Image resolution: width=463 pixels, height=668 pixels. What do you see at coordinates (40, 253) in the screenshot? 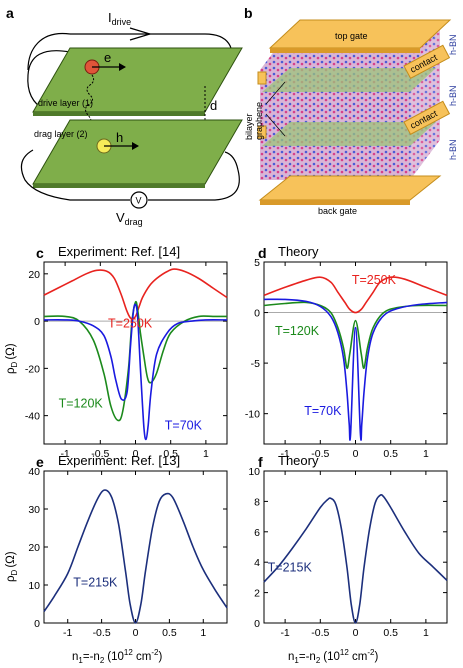
I see `panel-c-label: c` at bounding box center [40, 253].